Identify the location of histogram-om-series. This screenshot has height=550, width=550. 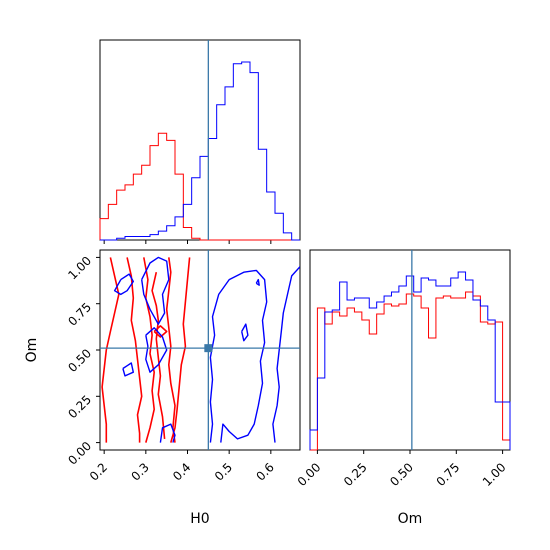
(410, 350).